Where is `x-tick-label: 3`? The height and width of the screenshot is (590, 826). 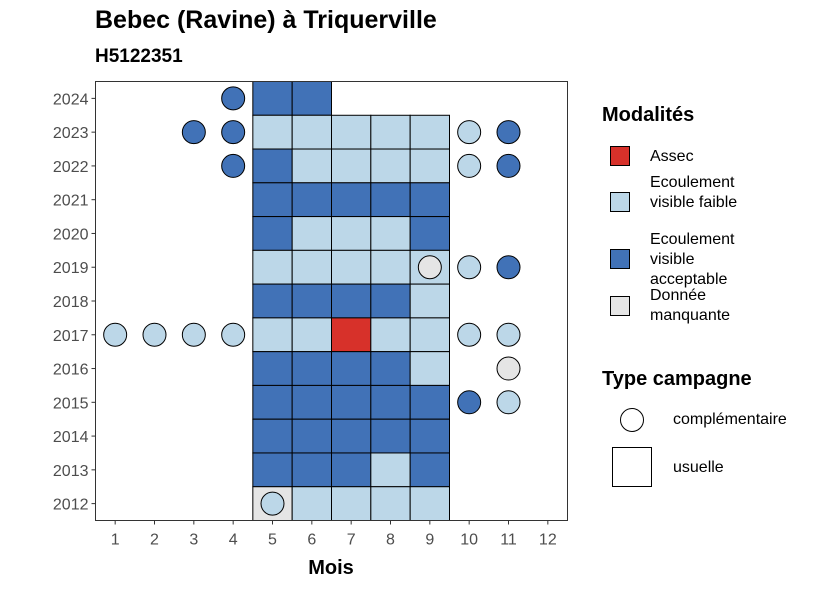 x-tick-label: 3 is located at coordinates (193, 540).